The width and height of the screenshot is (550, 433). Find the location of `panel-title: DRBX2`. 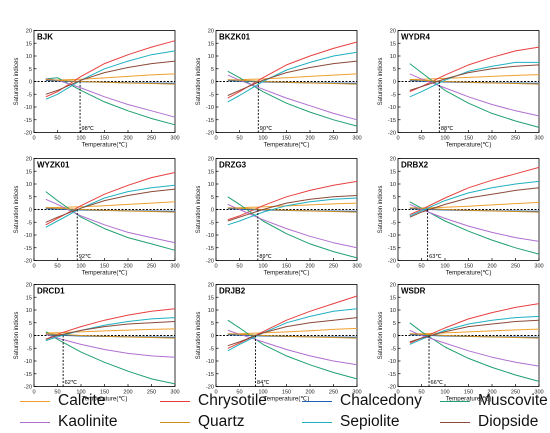

panel-title: DRBX2 is located at coordinates (415, 165).